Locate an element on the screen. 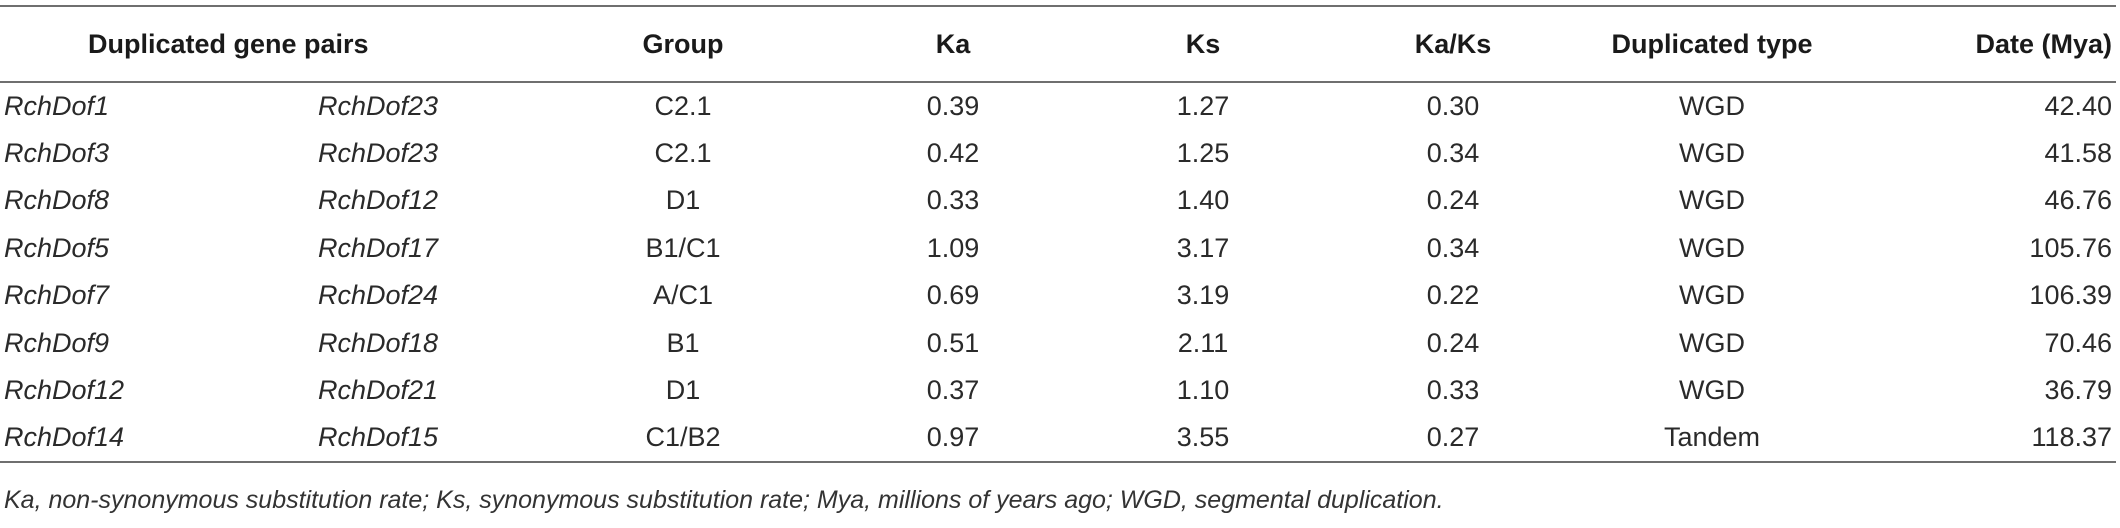 The height and width of the screenshot is (528, 2120). gene1-cell: RchDof5 is located at coordinates (57, 247).